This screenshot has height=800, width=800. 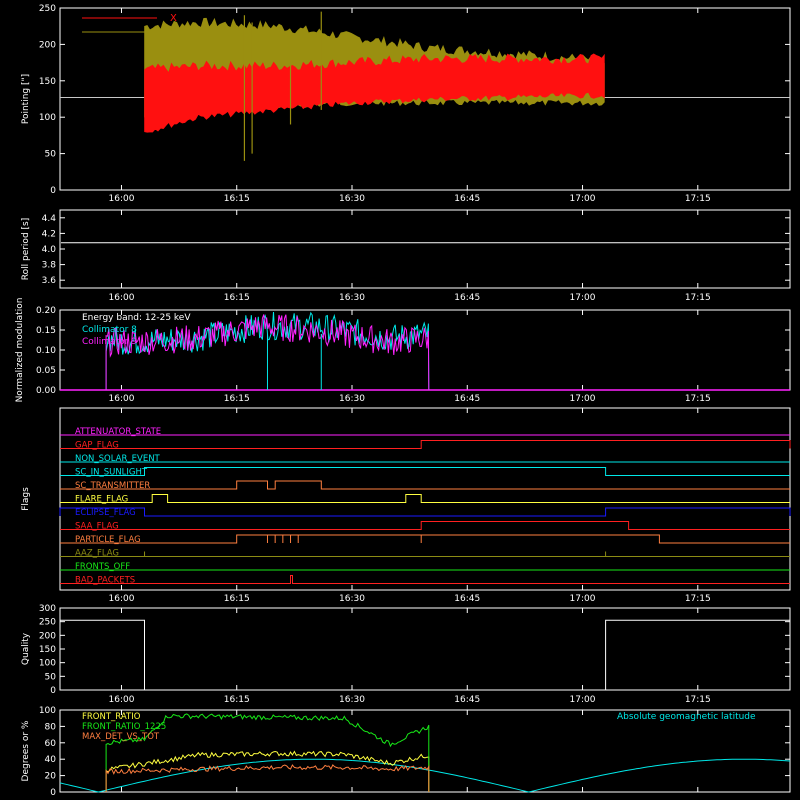 I want to click on y-axis-label: Quality, so click(x=26, y=648).